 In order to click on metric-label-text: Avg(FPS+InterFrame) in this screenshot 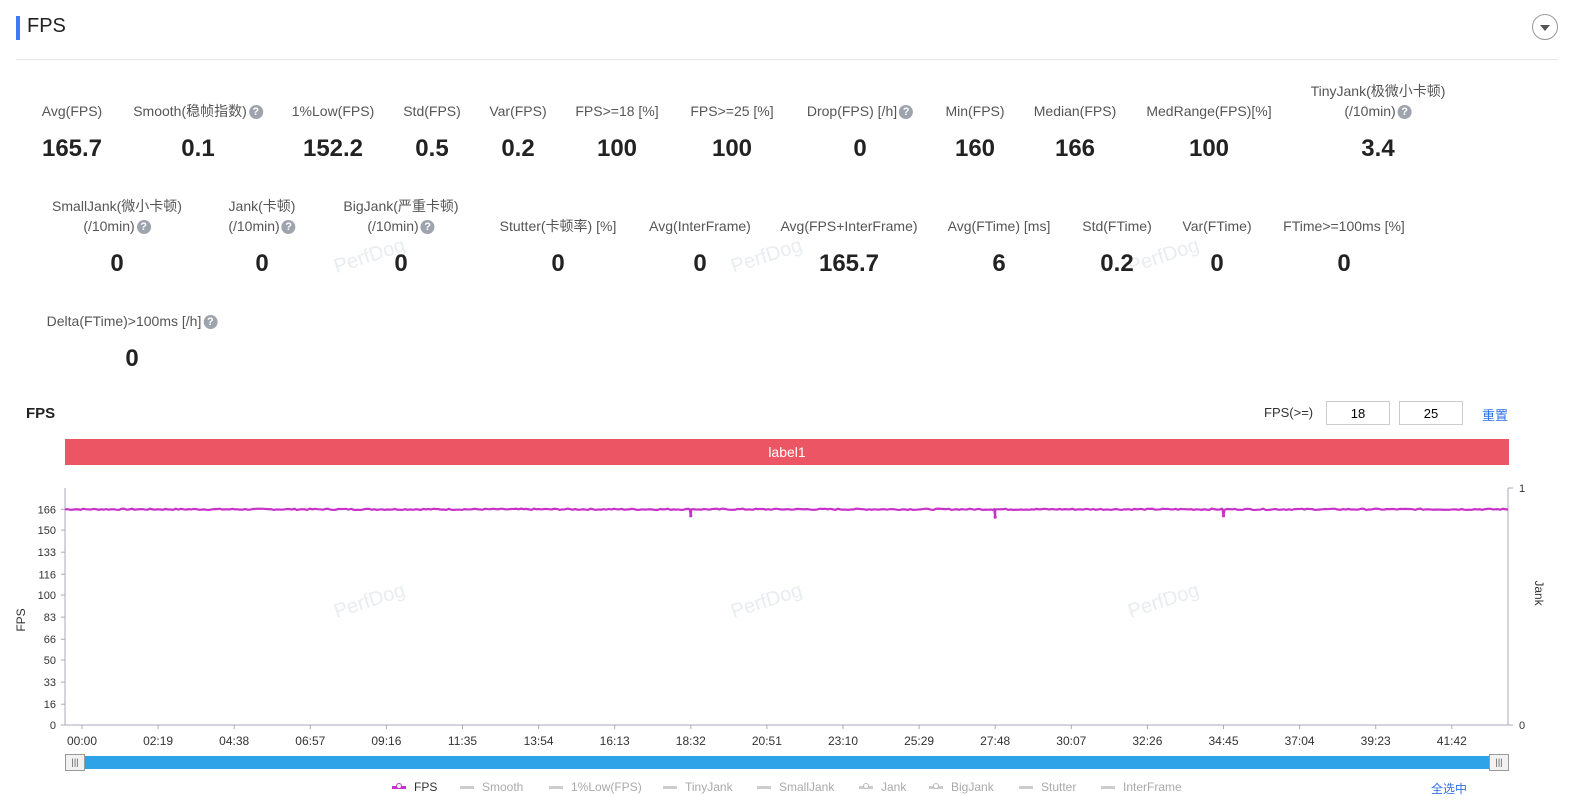, I will do `click(849, 226)`.